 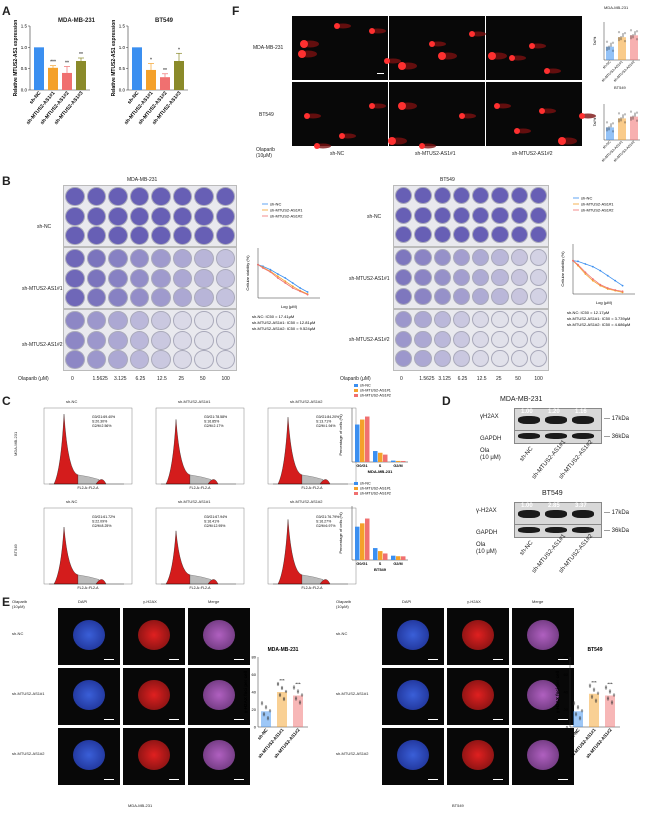 What do you see at coordinates (595, 122) in the screenshot?
I see `y-axis-label: Tail%` at bounding box center [595, 122].